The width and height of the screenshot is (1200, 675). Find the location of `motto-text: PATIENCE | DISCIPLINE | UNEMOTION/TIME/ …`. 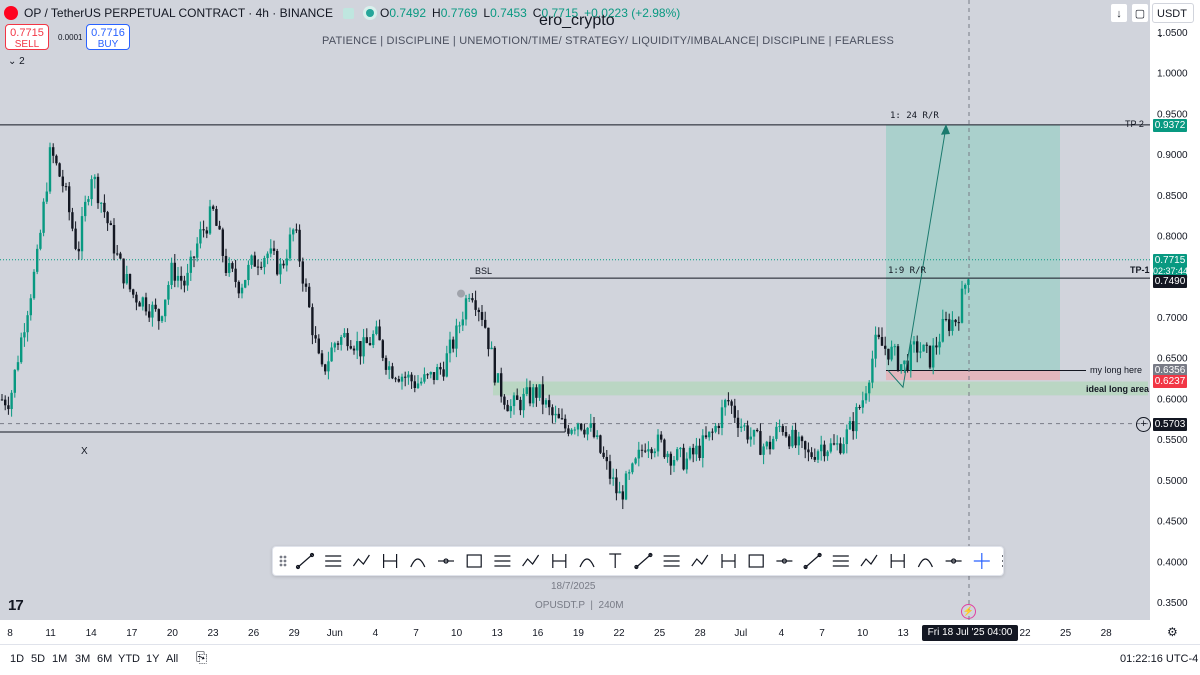

motto-text: PATIENCE | DISCIPLINE | UNEMOTION/TIME/ … is located at coordinates (608, 41).